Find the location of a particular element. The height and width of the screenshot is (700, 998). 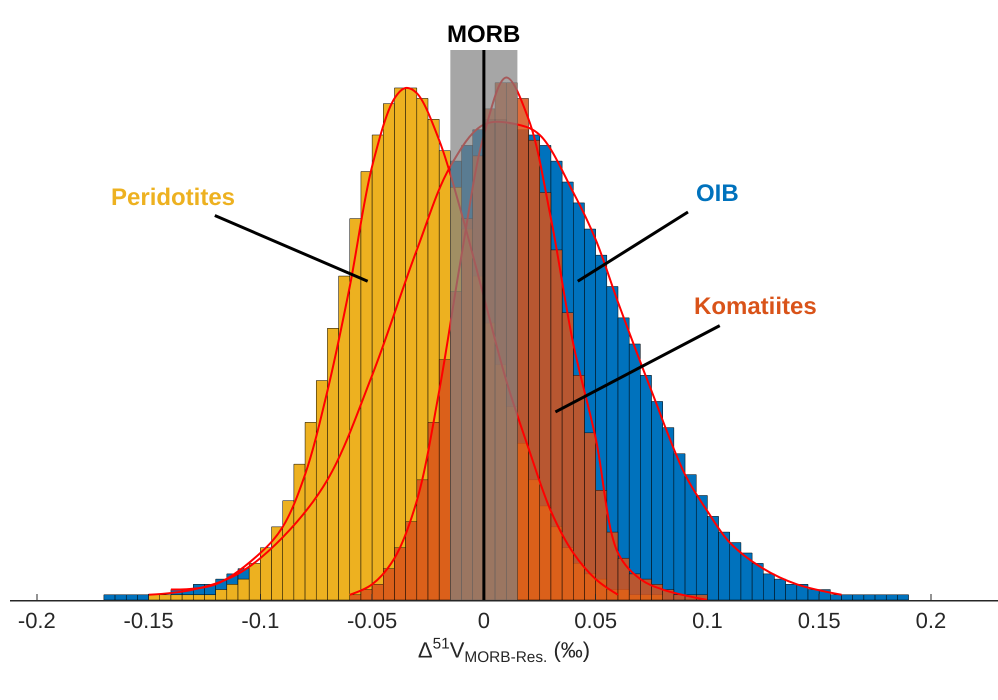

x-tick-label: 0 is located at coordinates (484, 620).